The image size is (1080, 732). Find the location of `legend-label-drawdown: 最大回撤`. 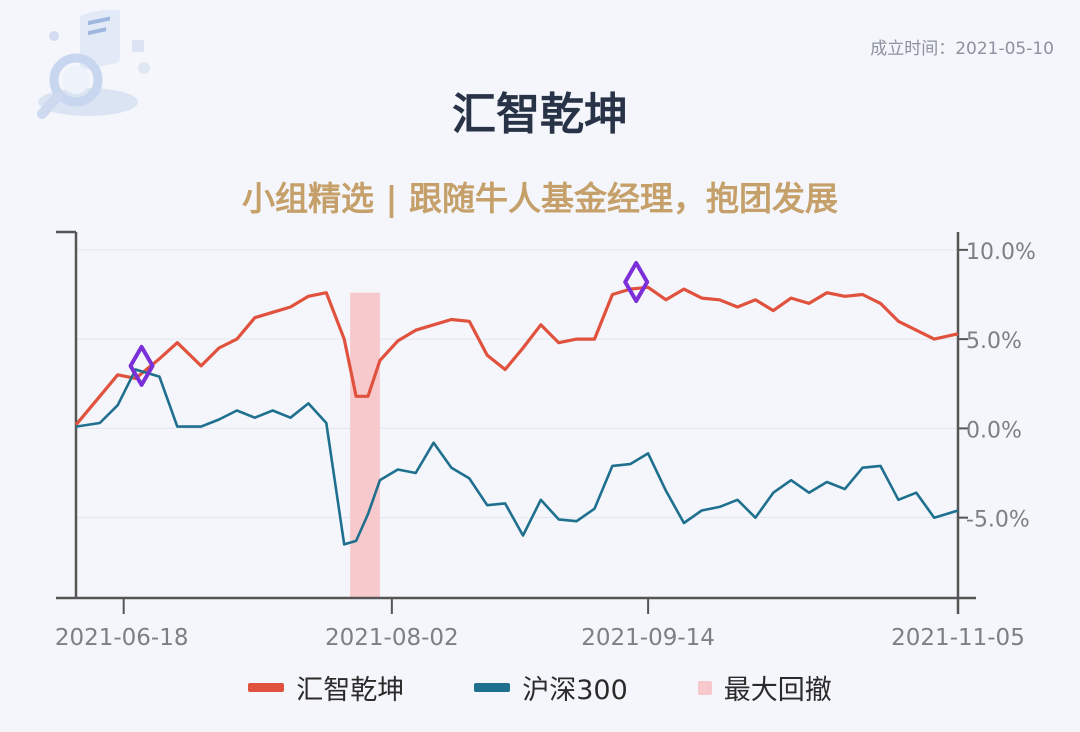

legend-label-drawdown: 最大回撤 is located at coordinates (777, 690).